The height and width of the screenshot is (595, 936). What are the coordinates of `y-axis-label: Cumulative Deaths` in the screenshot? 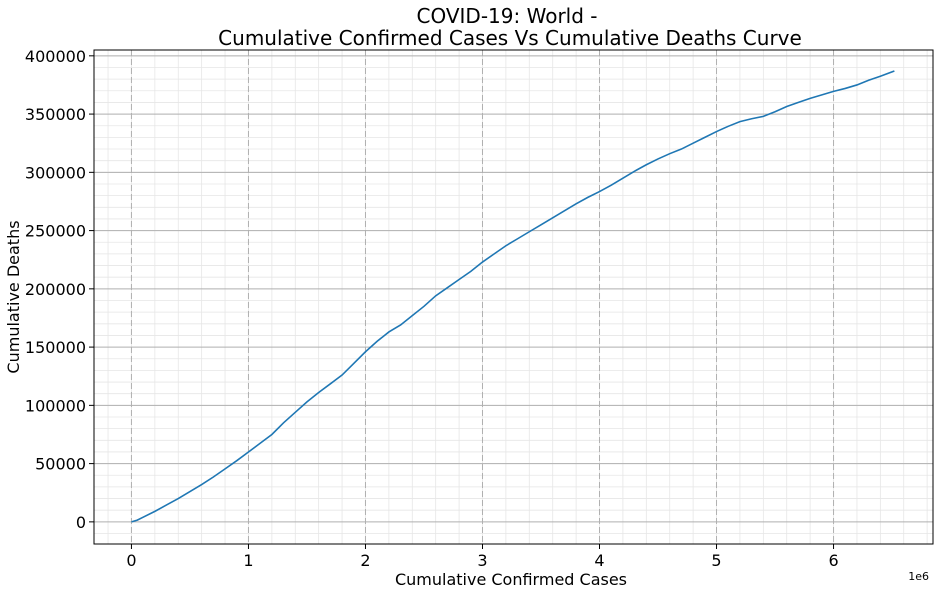 It's located at (13, 296).